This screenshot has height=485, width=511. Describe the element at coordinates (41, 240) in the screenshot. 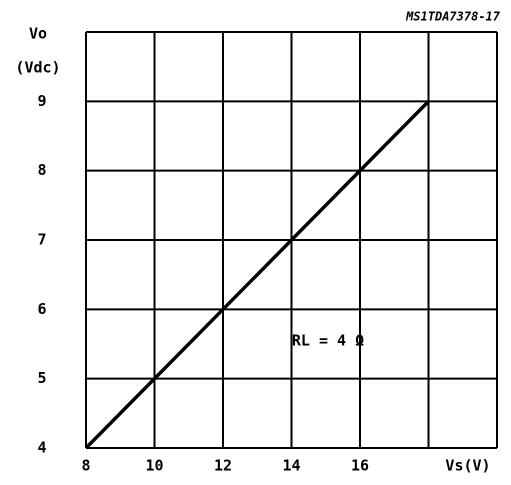

I see `y-tick-label: 7` at that location.